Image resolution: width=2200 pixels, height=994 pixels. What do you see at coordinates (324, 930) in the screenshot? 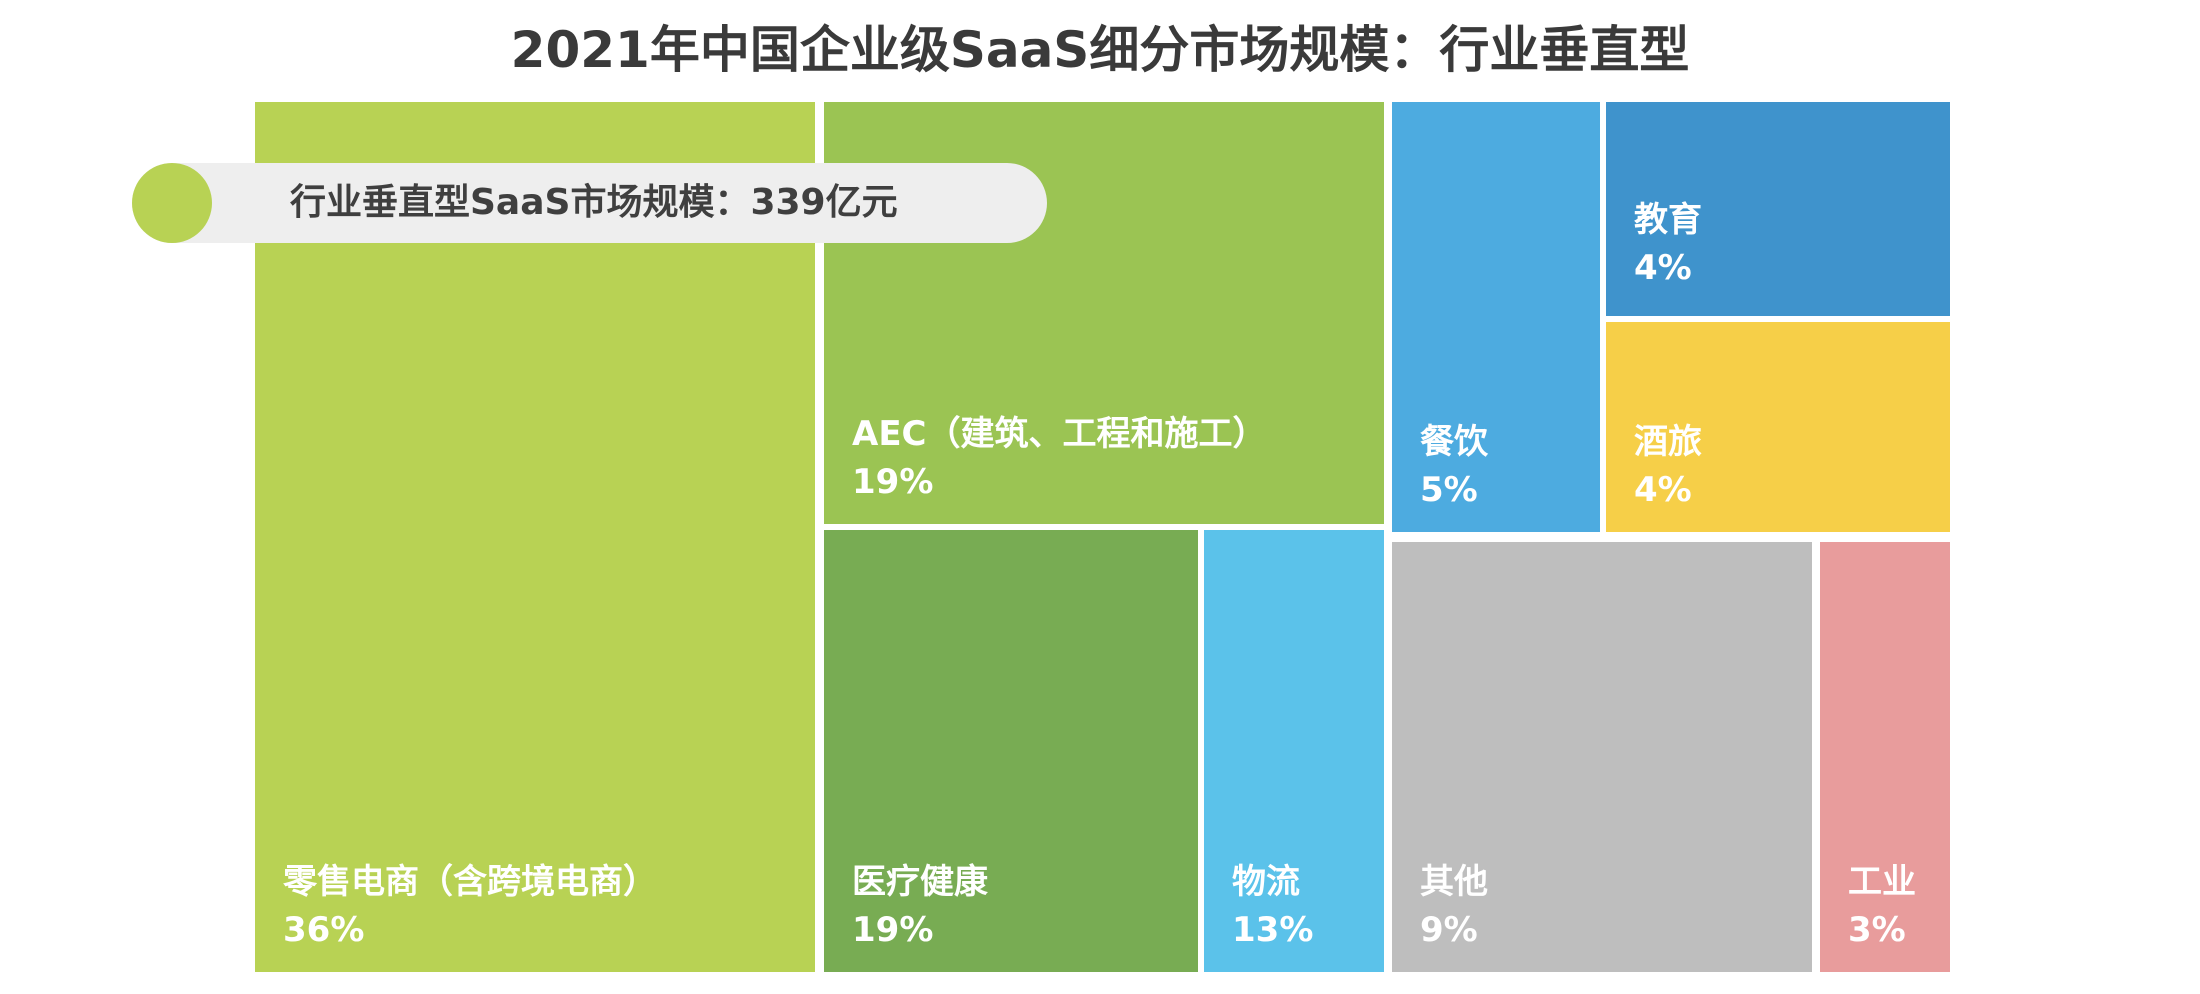
I see `tile-percent-retail-ecommerce: 36%` at bounding box center [324, 930].